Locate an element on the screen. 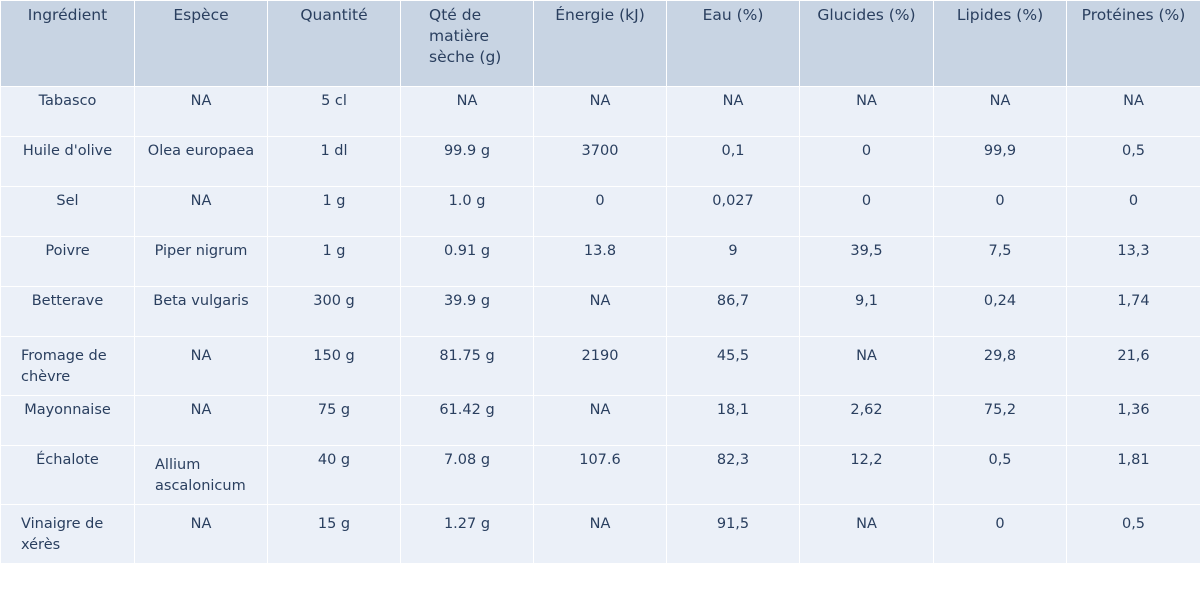 This screenshot has height=600, width=1200. cell-protein: 1,81 is located at coordinates (1133, 475).